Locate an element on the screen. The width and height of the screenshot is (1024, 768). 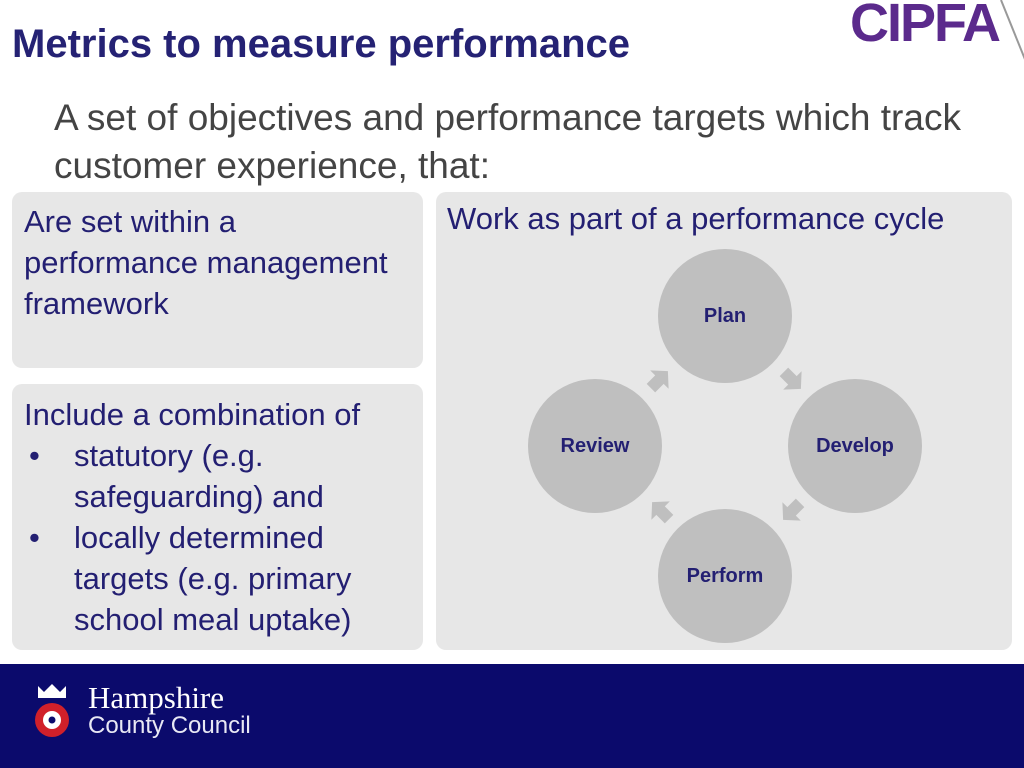
stage-label: Perform is located at coordinates (725, 575).